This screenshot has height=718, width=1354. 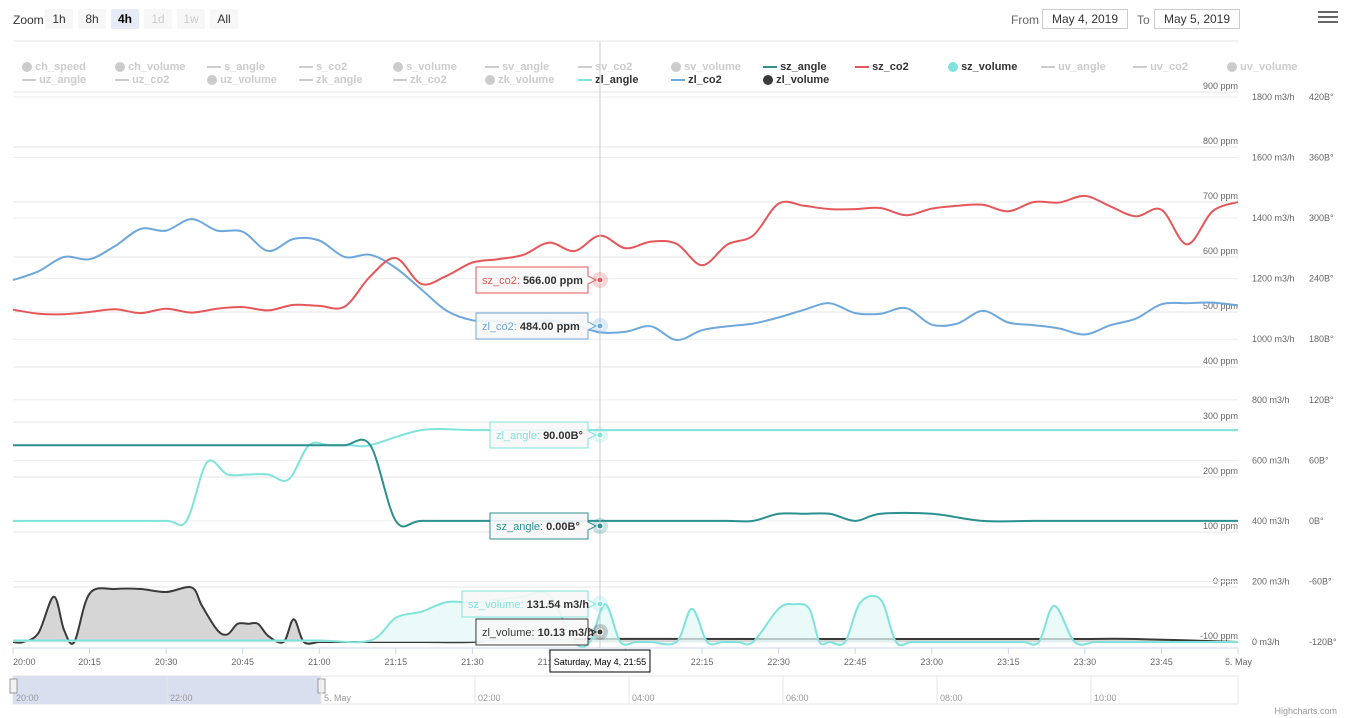 What do you see at coordinates (797, 698) in the screenshot?
I see `navigator-tick-label: 06:00` at bounding box center [797, 698].